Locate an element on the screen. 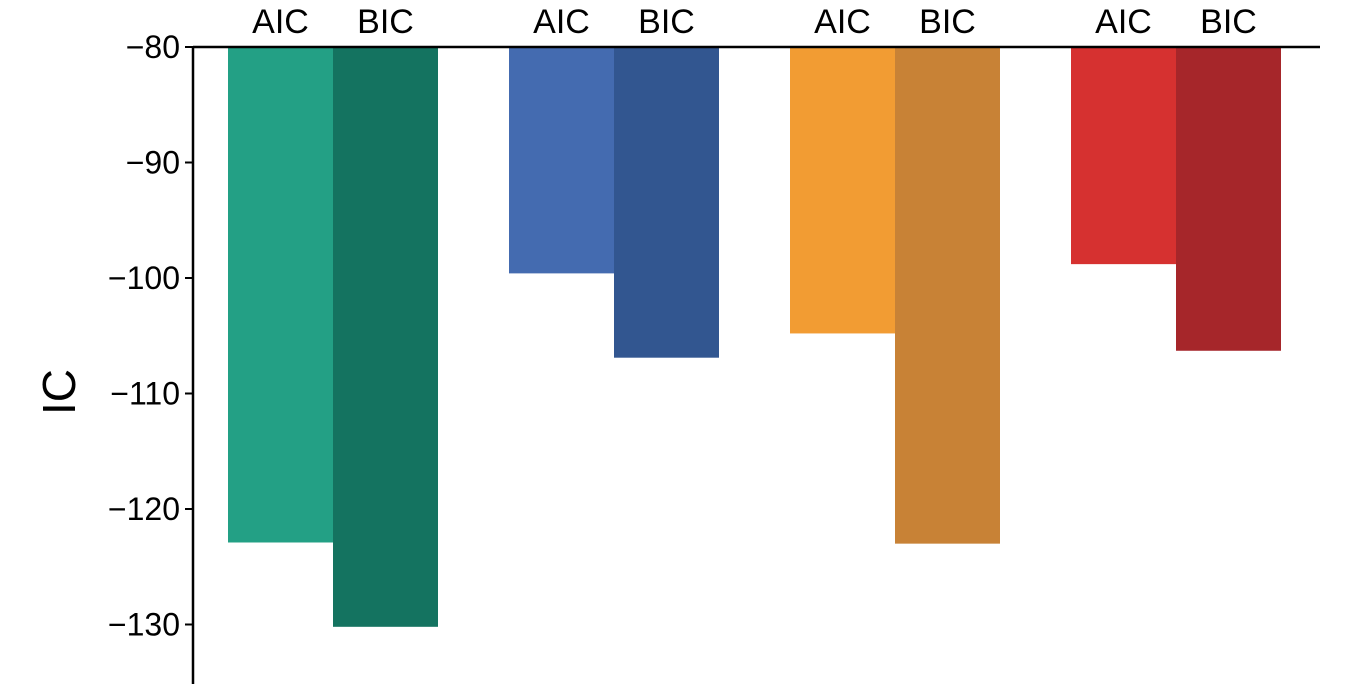 This screenshot has height=689, width=1362. y-tick-label: −100 is located at coordinates (144, 278).